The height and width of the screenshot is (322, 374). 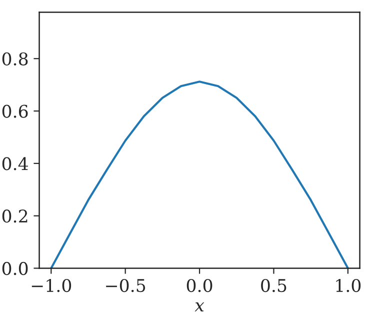 What do you see at coordinates (15, 163) in the screenshot?
I see `y-tick-label: 0.4` at bounding box center [15, 163].